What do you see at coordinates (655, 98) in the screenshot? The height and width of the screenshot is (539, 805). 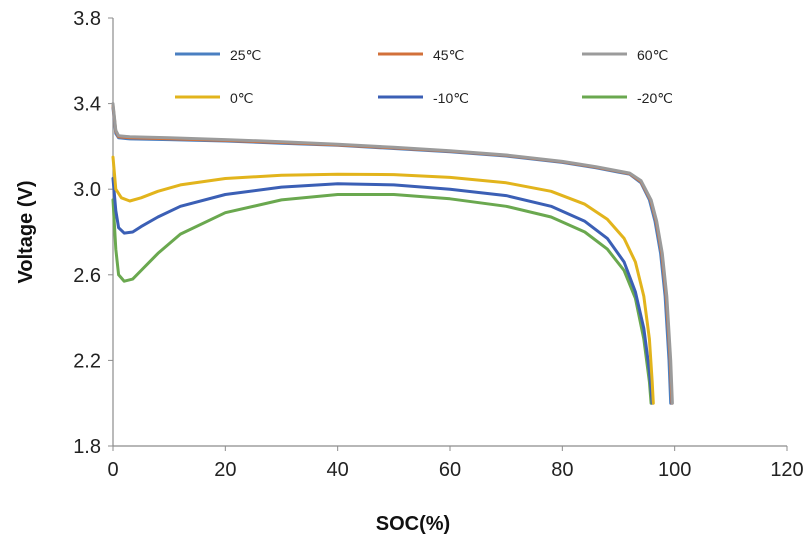 I see `legend-label: -20℃` at bounding box center [655, 98].